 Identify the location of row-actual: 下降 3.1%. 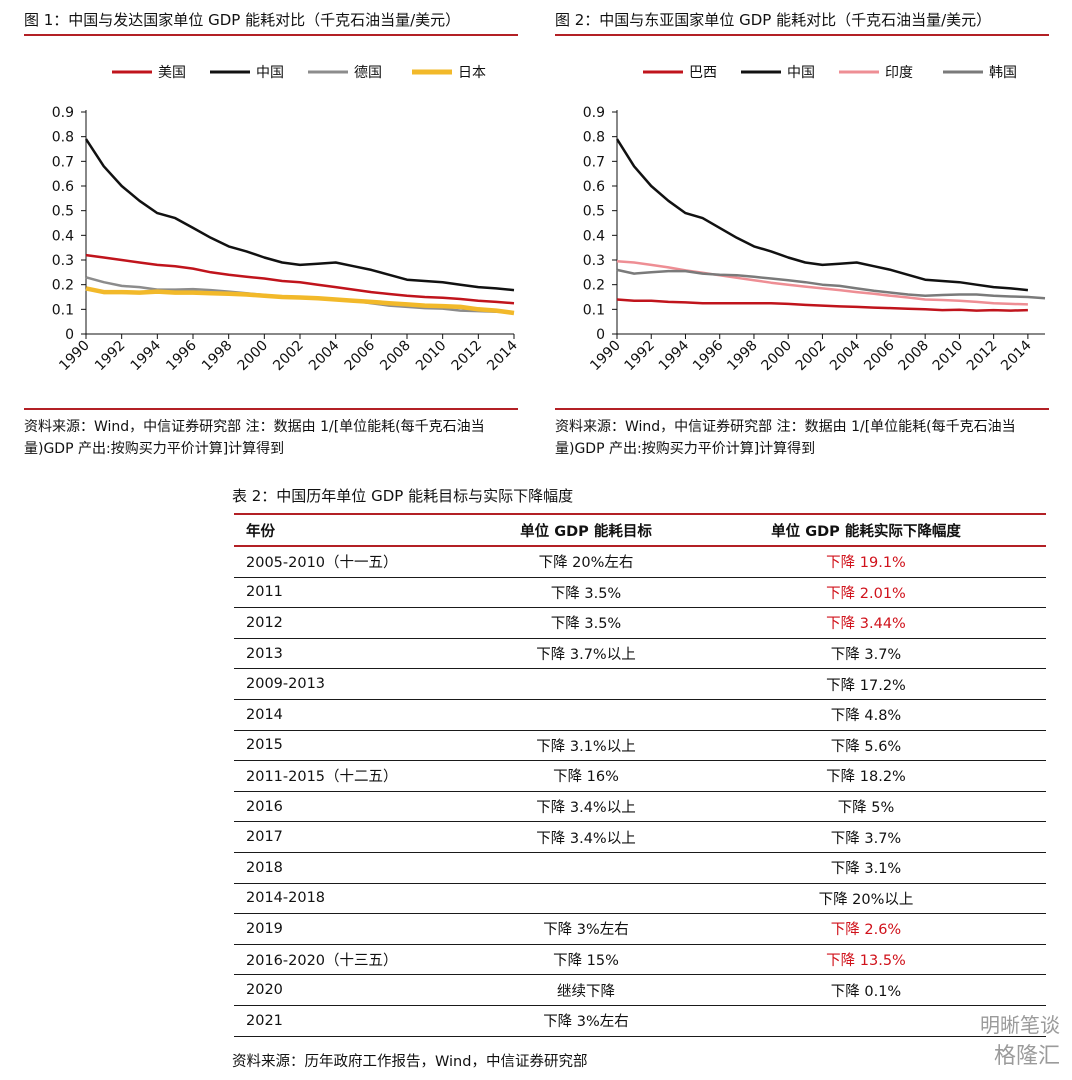
(866, 868).